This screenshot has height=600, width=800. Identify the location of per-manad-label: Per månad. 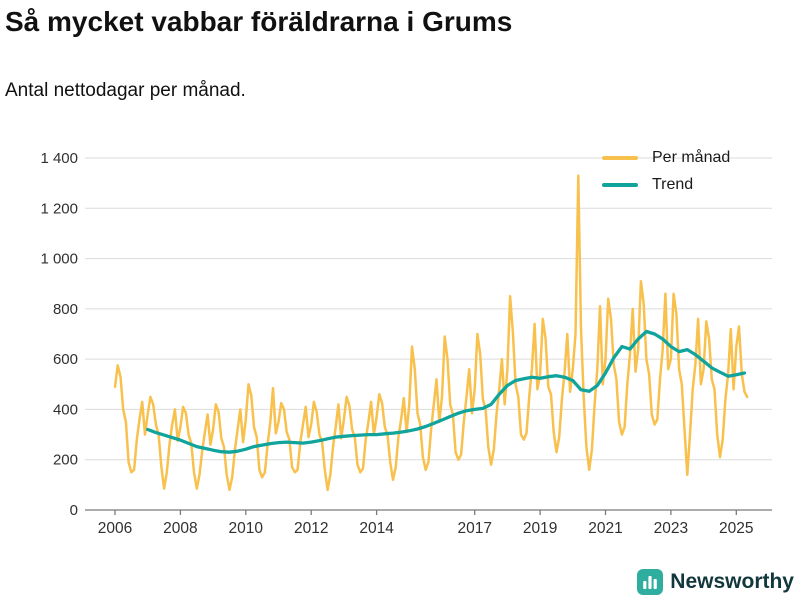
(691, 157).